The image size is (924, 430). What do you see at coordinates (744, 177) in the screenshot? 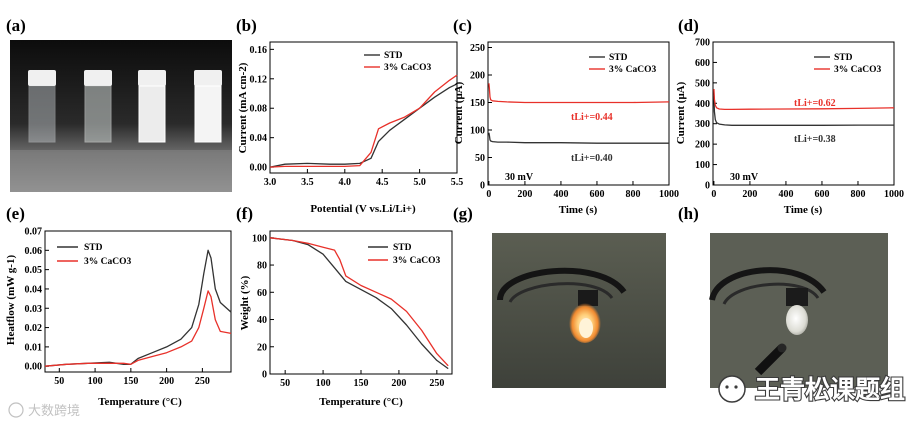
I see `annotation-d-voltage: 30 mV` at bounding box center [744, 177].